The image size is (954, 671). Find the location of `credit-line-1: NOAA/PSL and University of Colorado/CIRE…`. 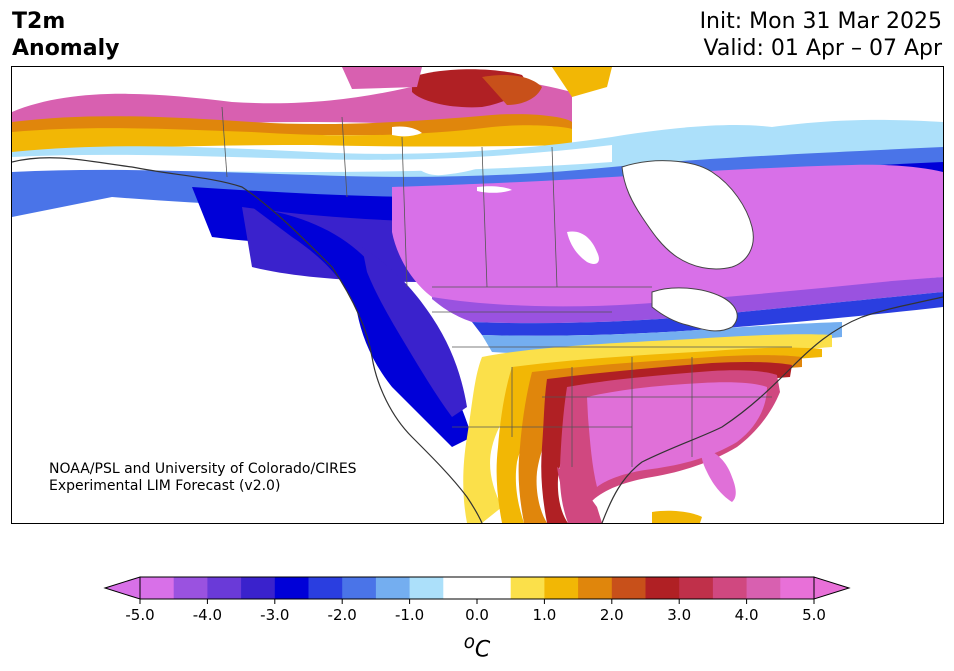

credit-line-1: NOAA/PSL and University of Colorado/CIRE… is located at coordinates (203, 469).